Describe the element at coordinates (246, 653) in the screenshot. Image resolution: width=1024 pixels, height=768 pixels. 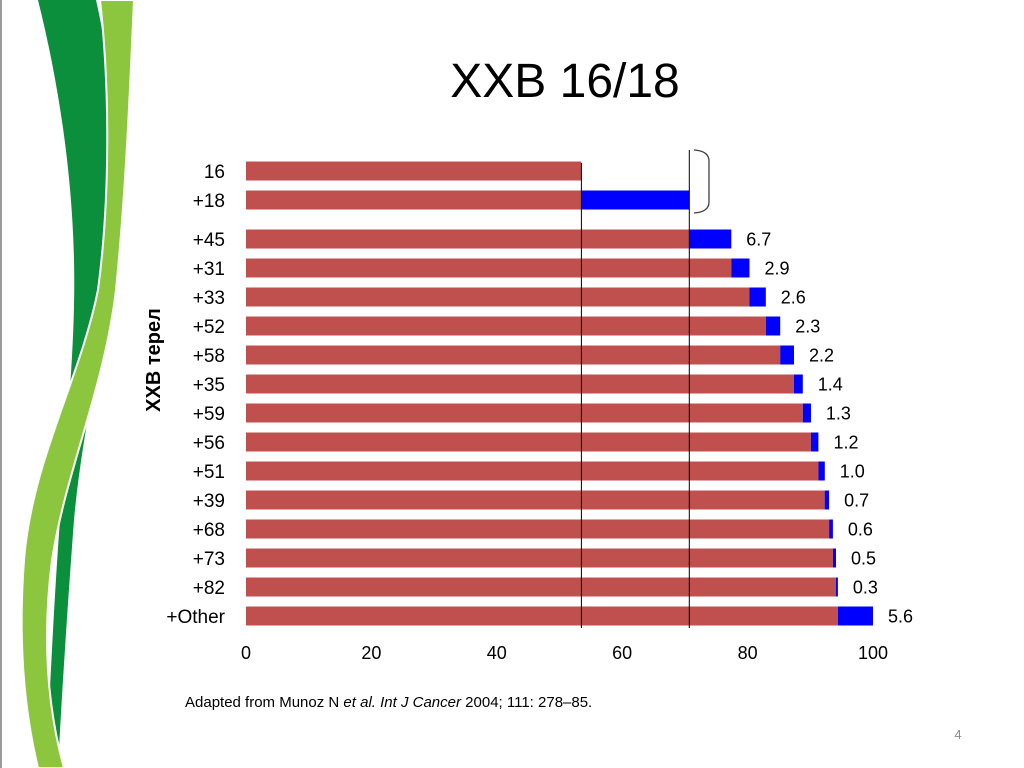
I see `x-tick-label: 0` at that location.